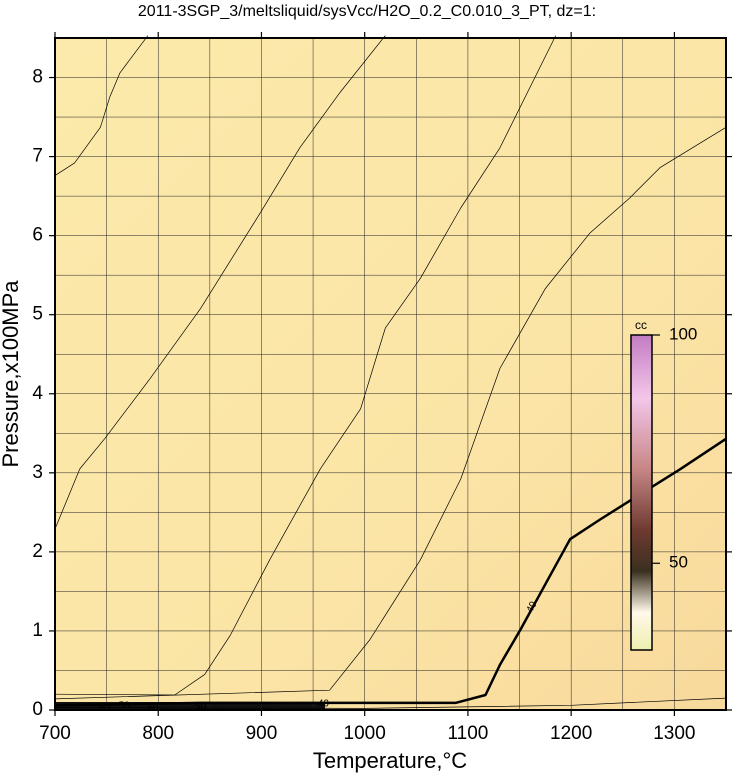  I want to click on y-axis-label: Pressure,x100MPa, so click(11, 374).